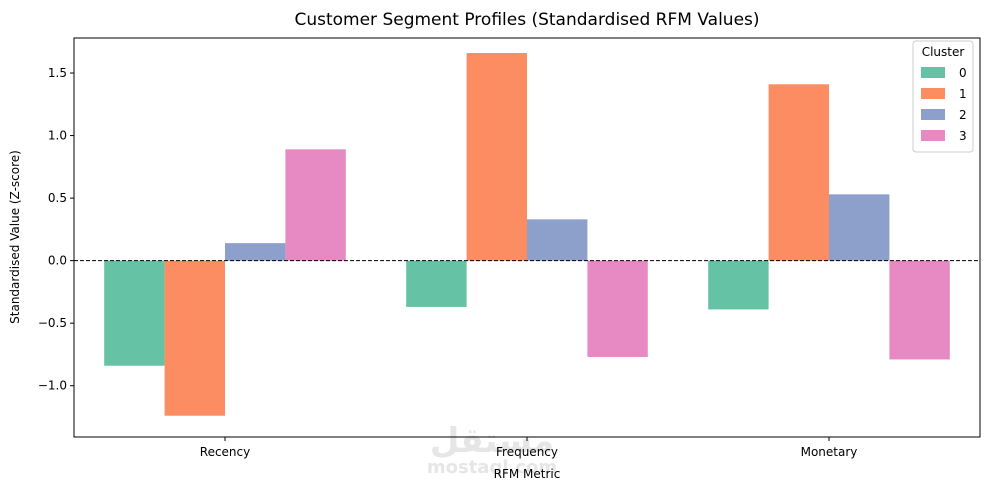 The width and height of the screenshot is (989, 490). What do you see at coordinates (225, 452) in the screenshot?
I see `x-tick-label: Recency` at bounding box center [225, 452].